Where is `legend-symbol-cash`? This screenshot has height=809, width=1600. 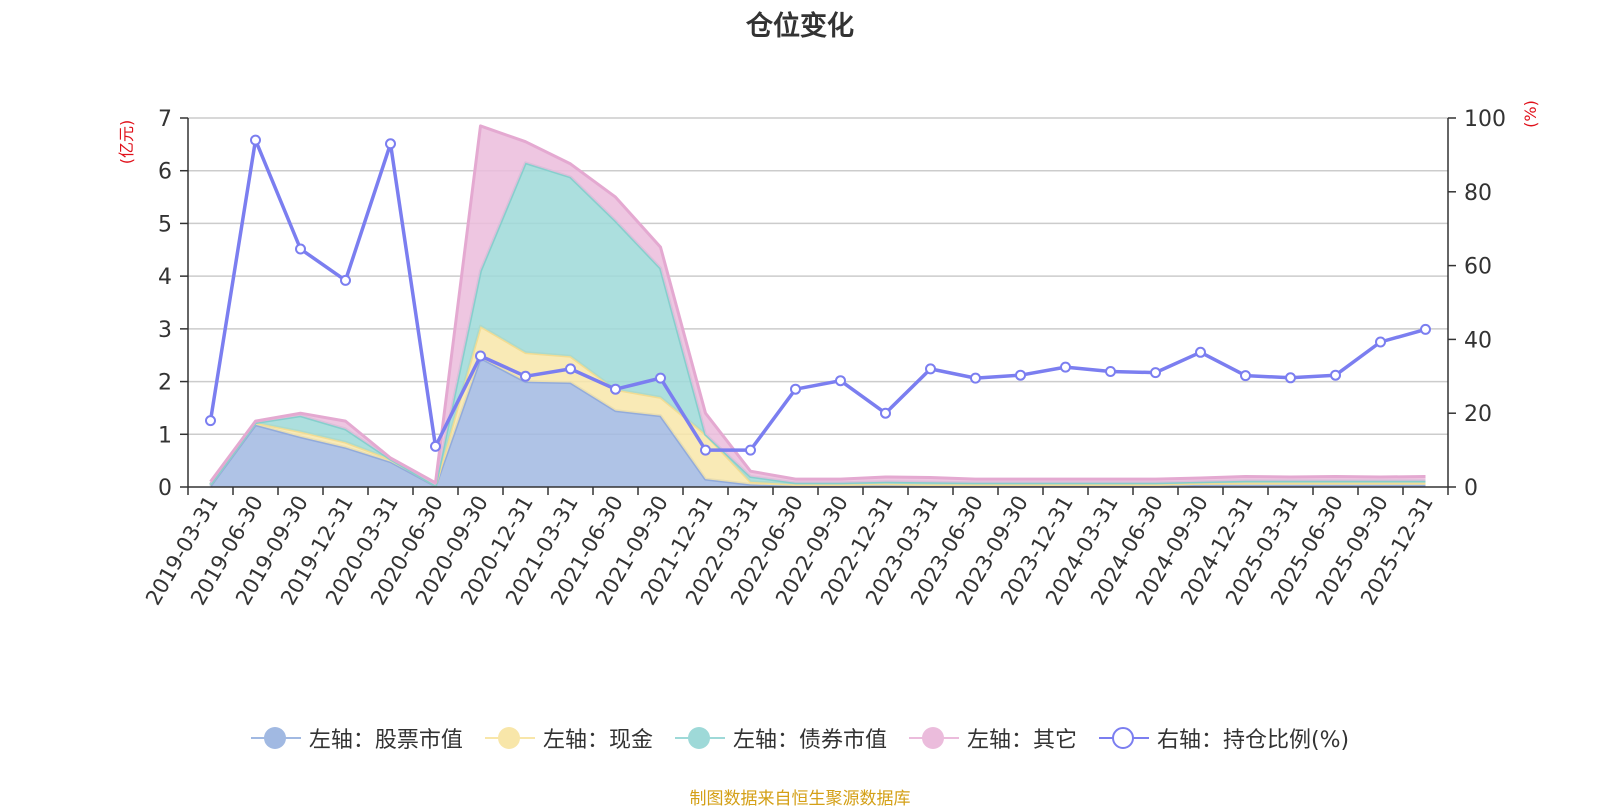
legend-symbol-cash is located at coordinates (509, 738).